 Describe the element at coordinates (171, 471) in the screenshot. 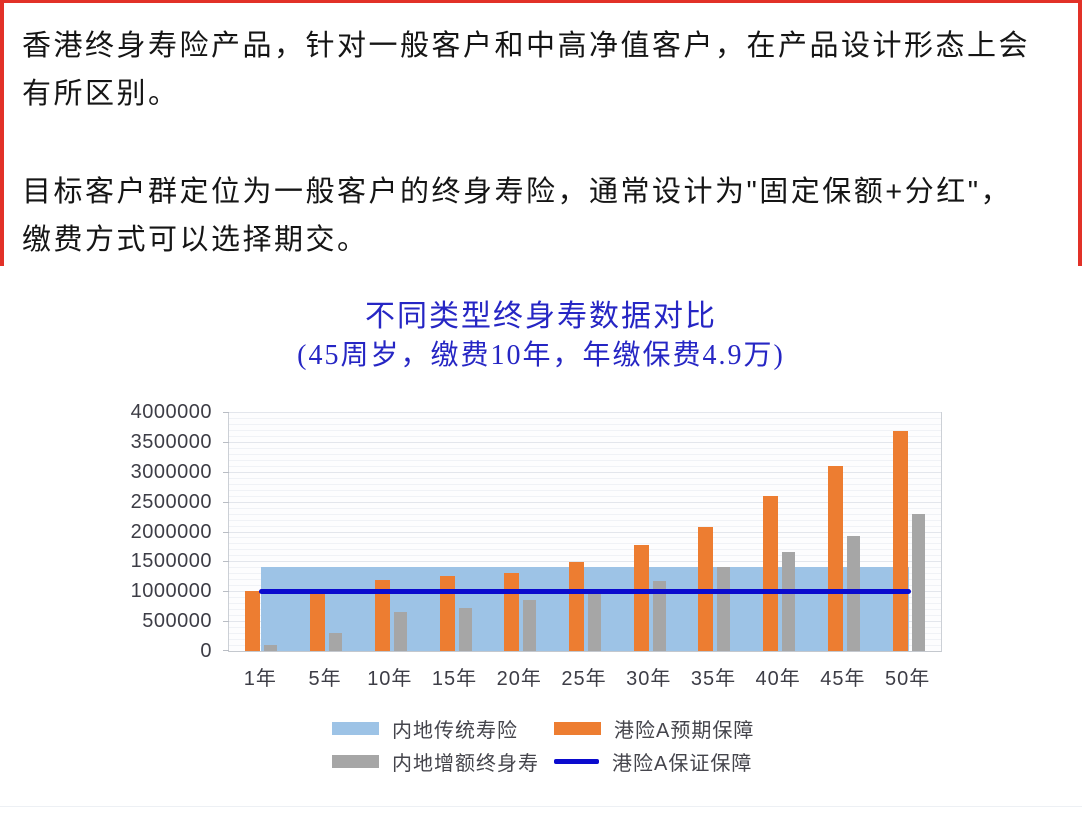

I see `y-axis-tick-label: 3000000` at that location.